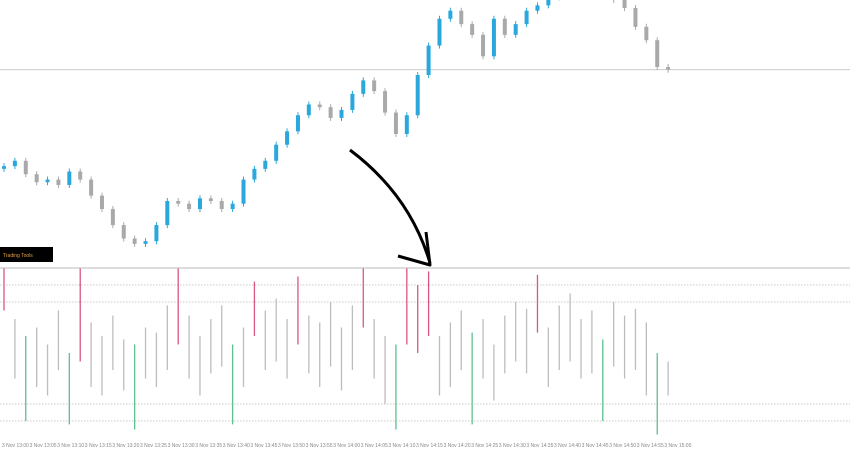  I want to click on time-label: 3 Nov 13:50, so click(291, 446).